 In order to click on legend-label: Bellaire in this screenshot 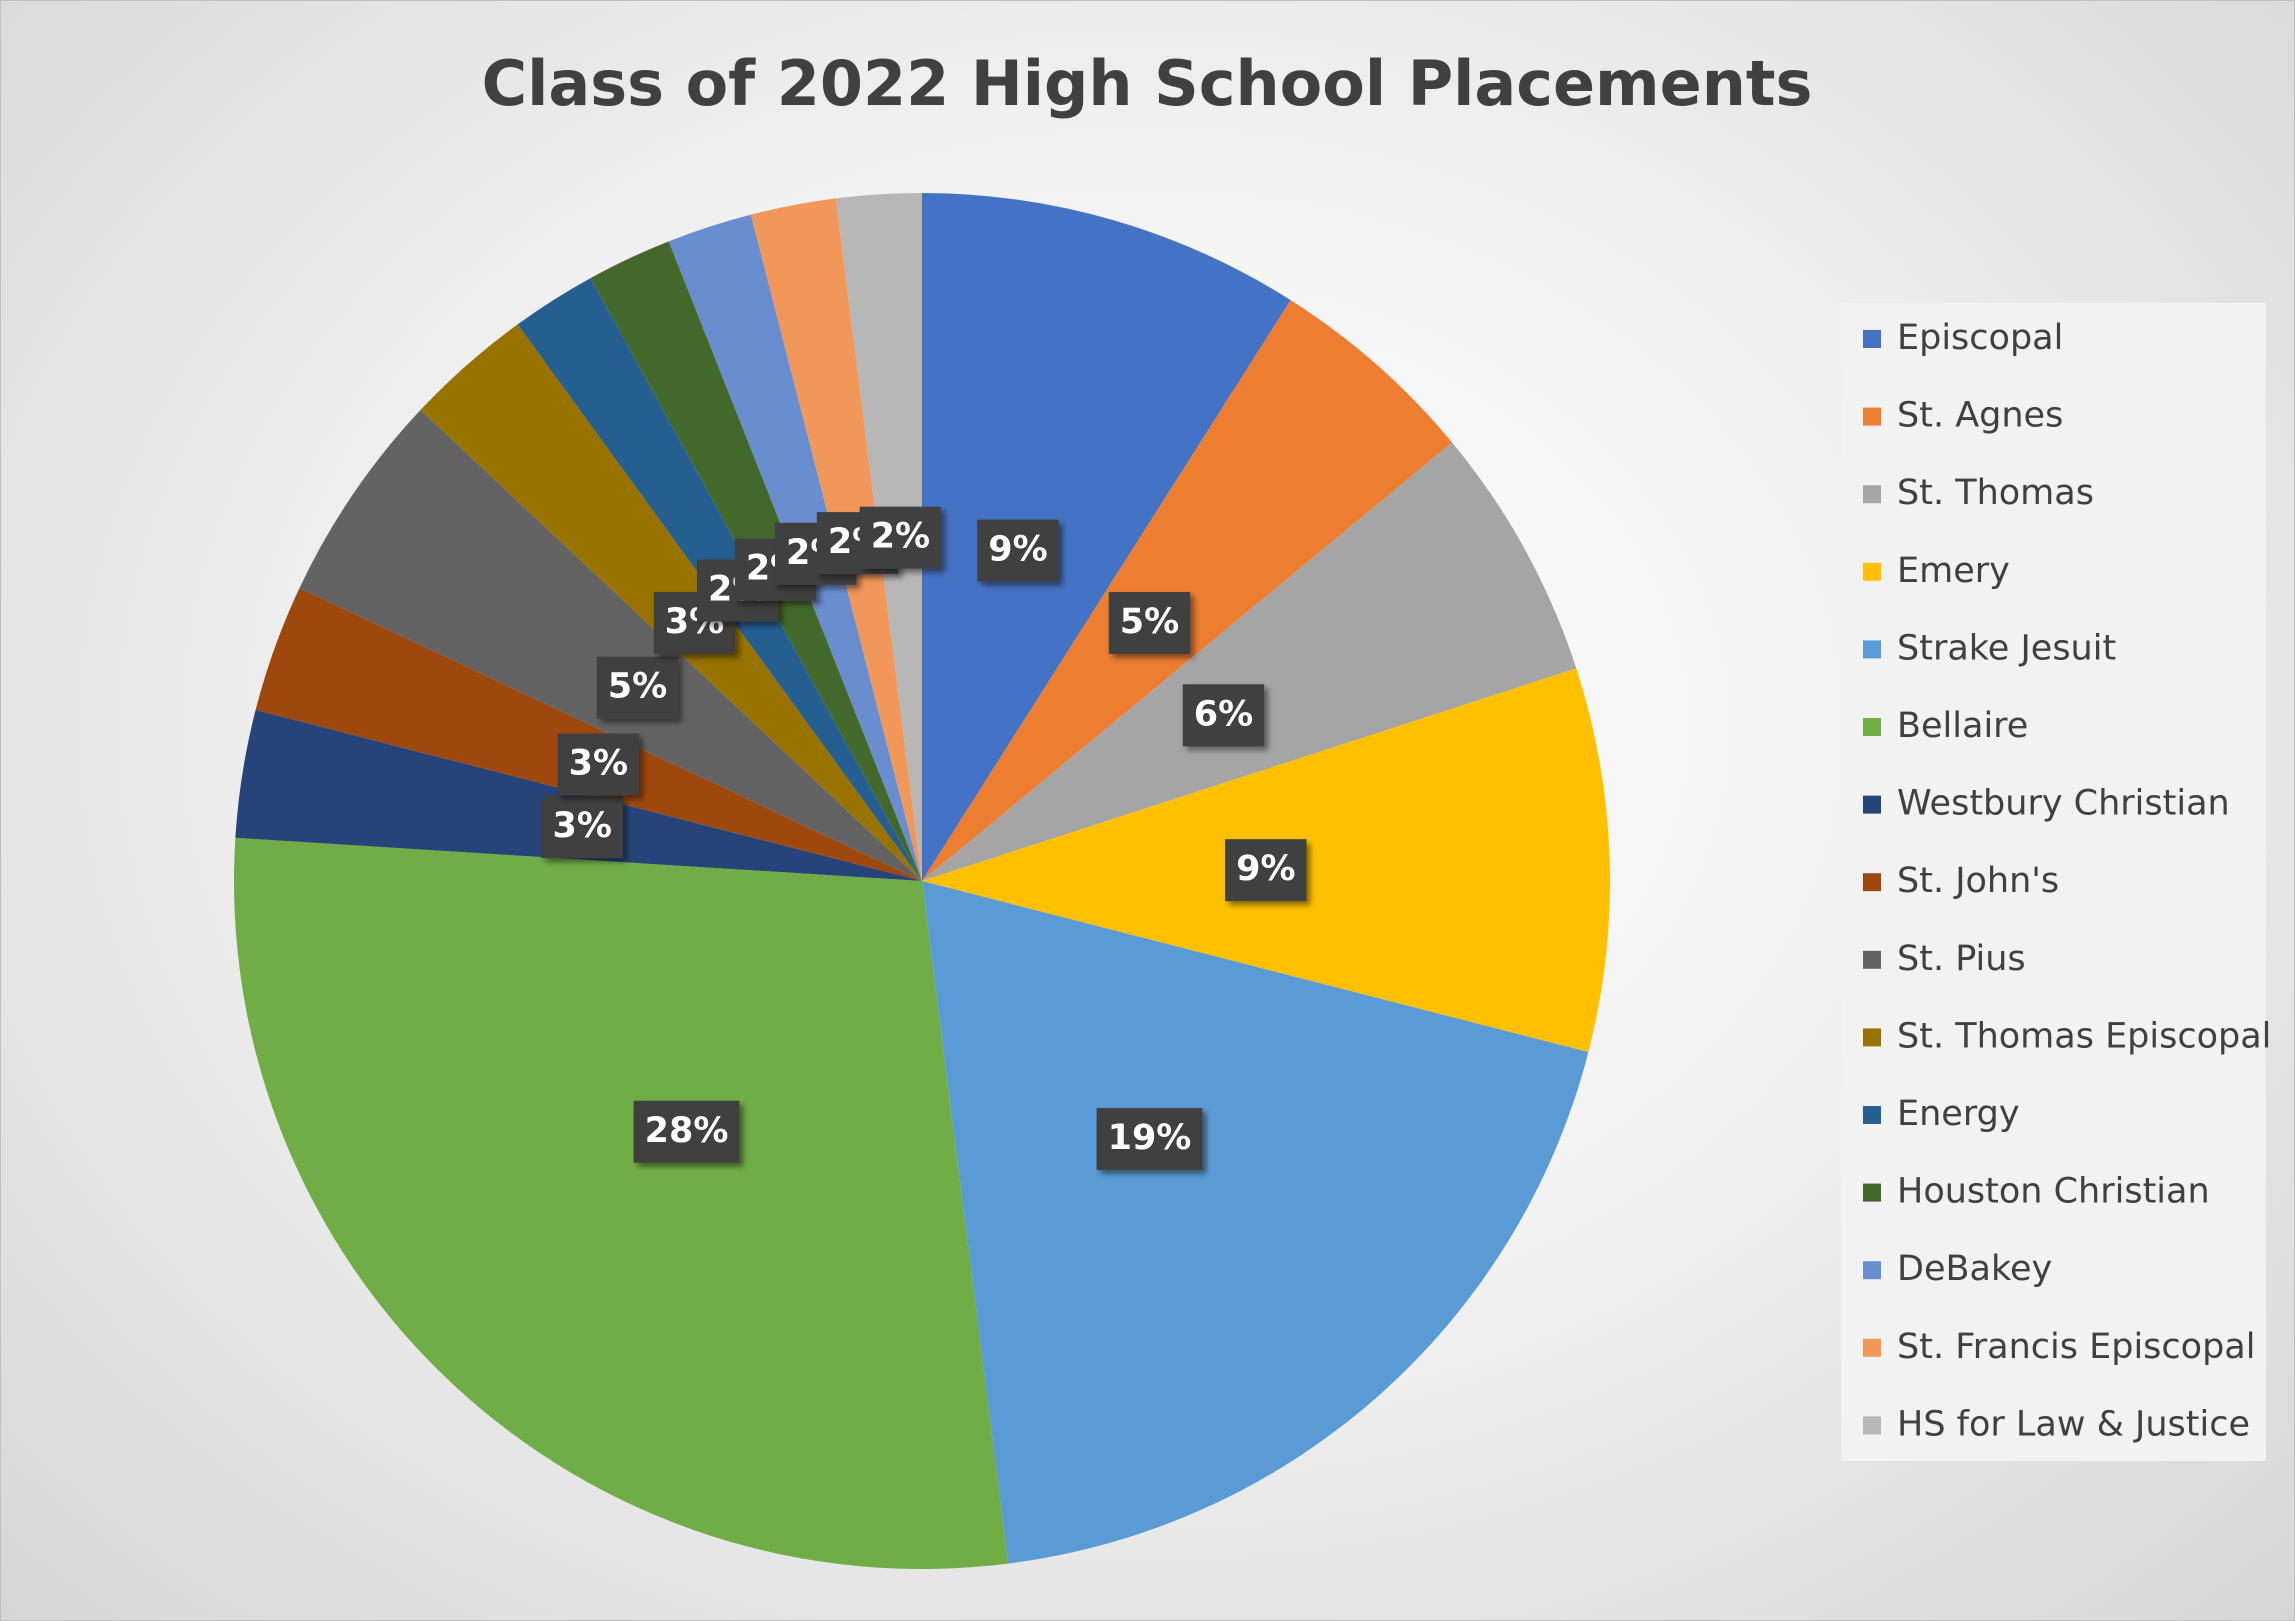, I will do `click(1962, 726)`.